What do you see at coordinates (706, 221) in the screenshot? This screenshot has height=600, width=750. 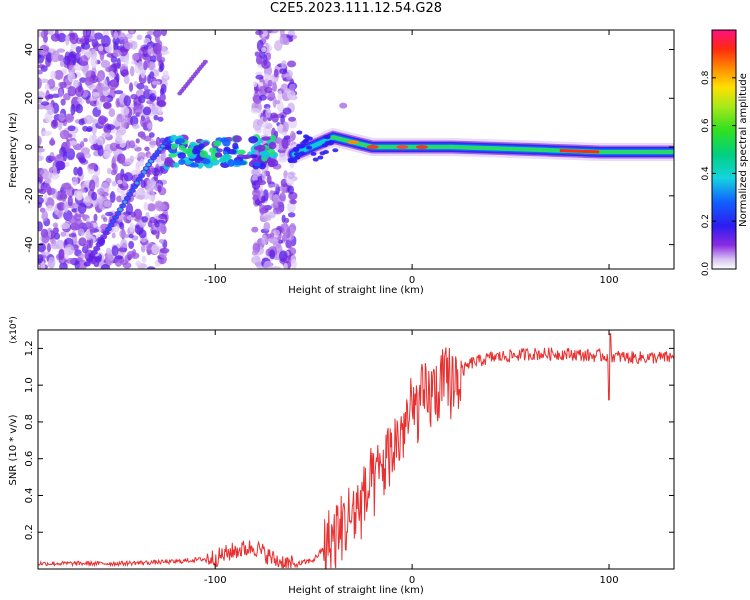 I see `colorbar-tick-label: 0.2` at bounding box center [706, 221].